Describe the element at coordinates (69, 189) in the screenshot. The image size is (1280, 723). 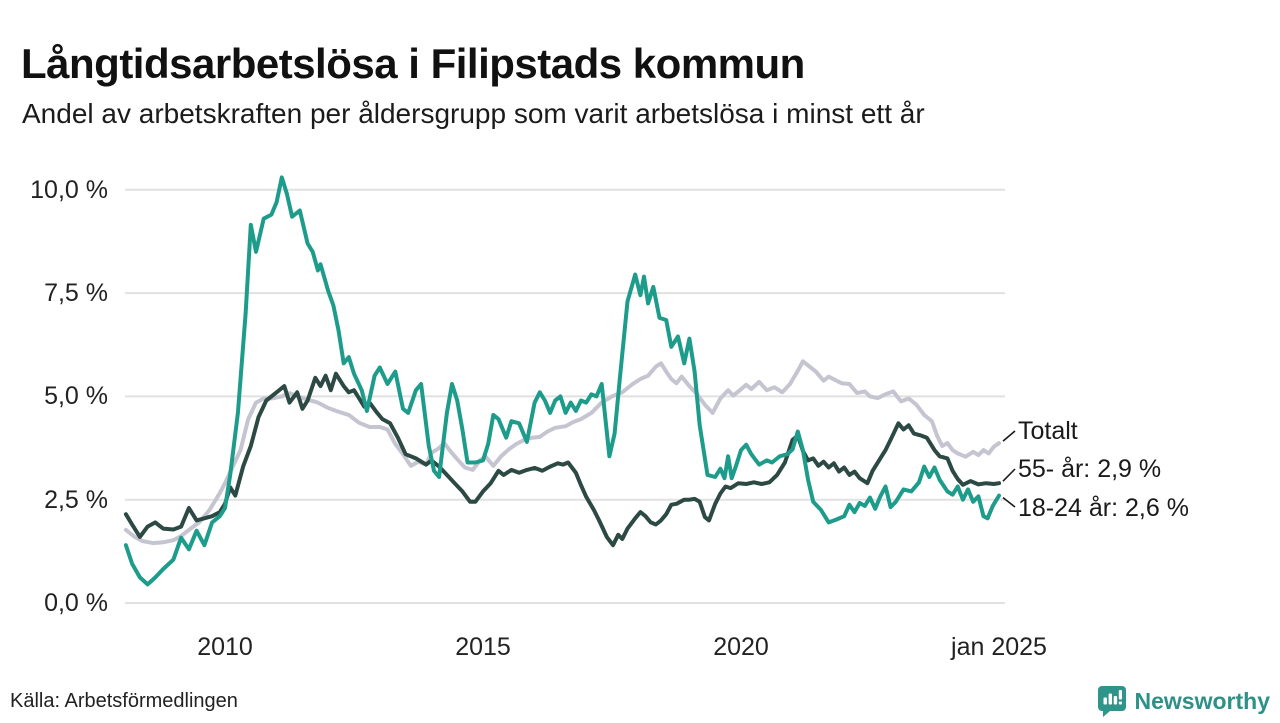
I see `y-axis-tick: 10,0 %` at that location.